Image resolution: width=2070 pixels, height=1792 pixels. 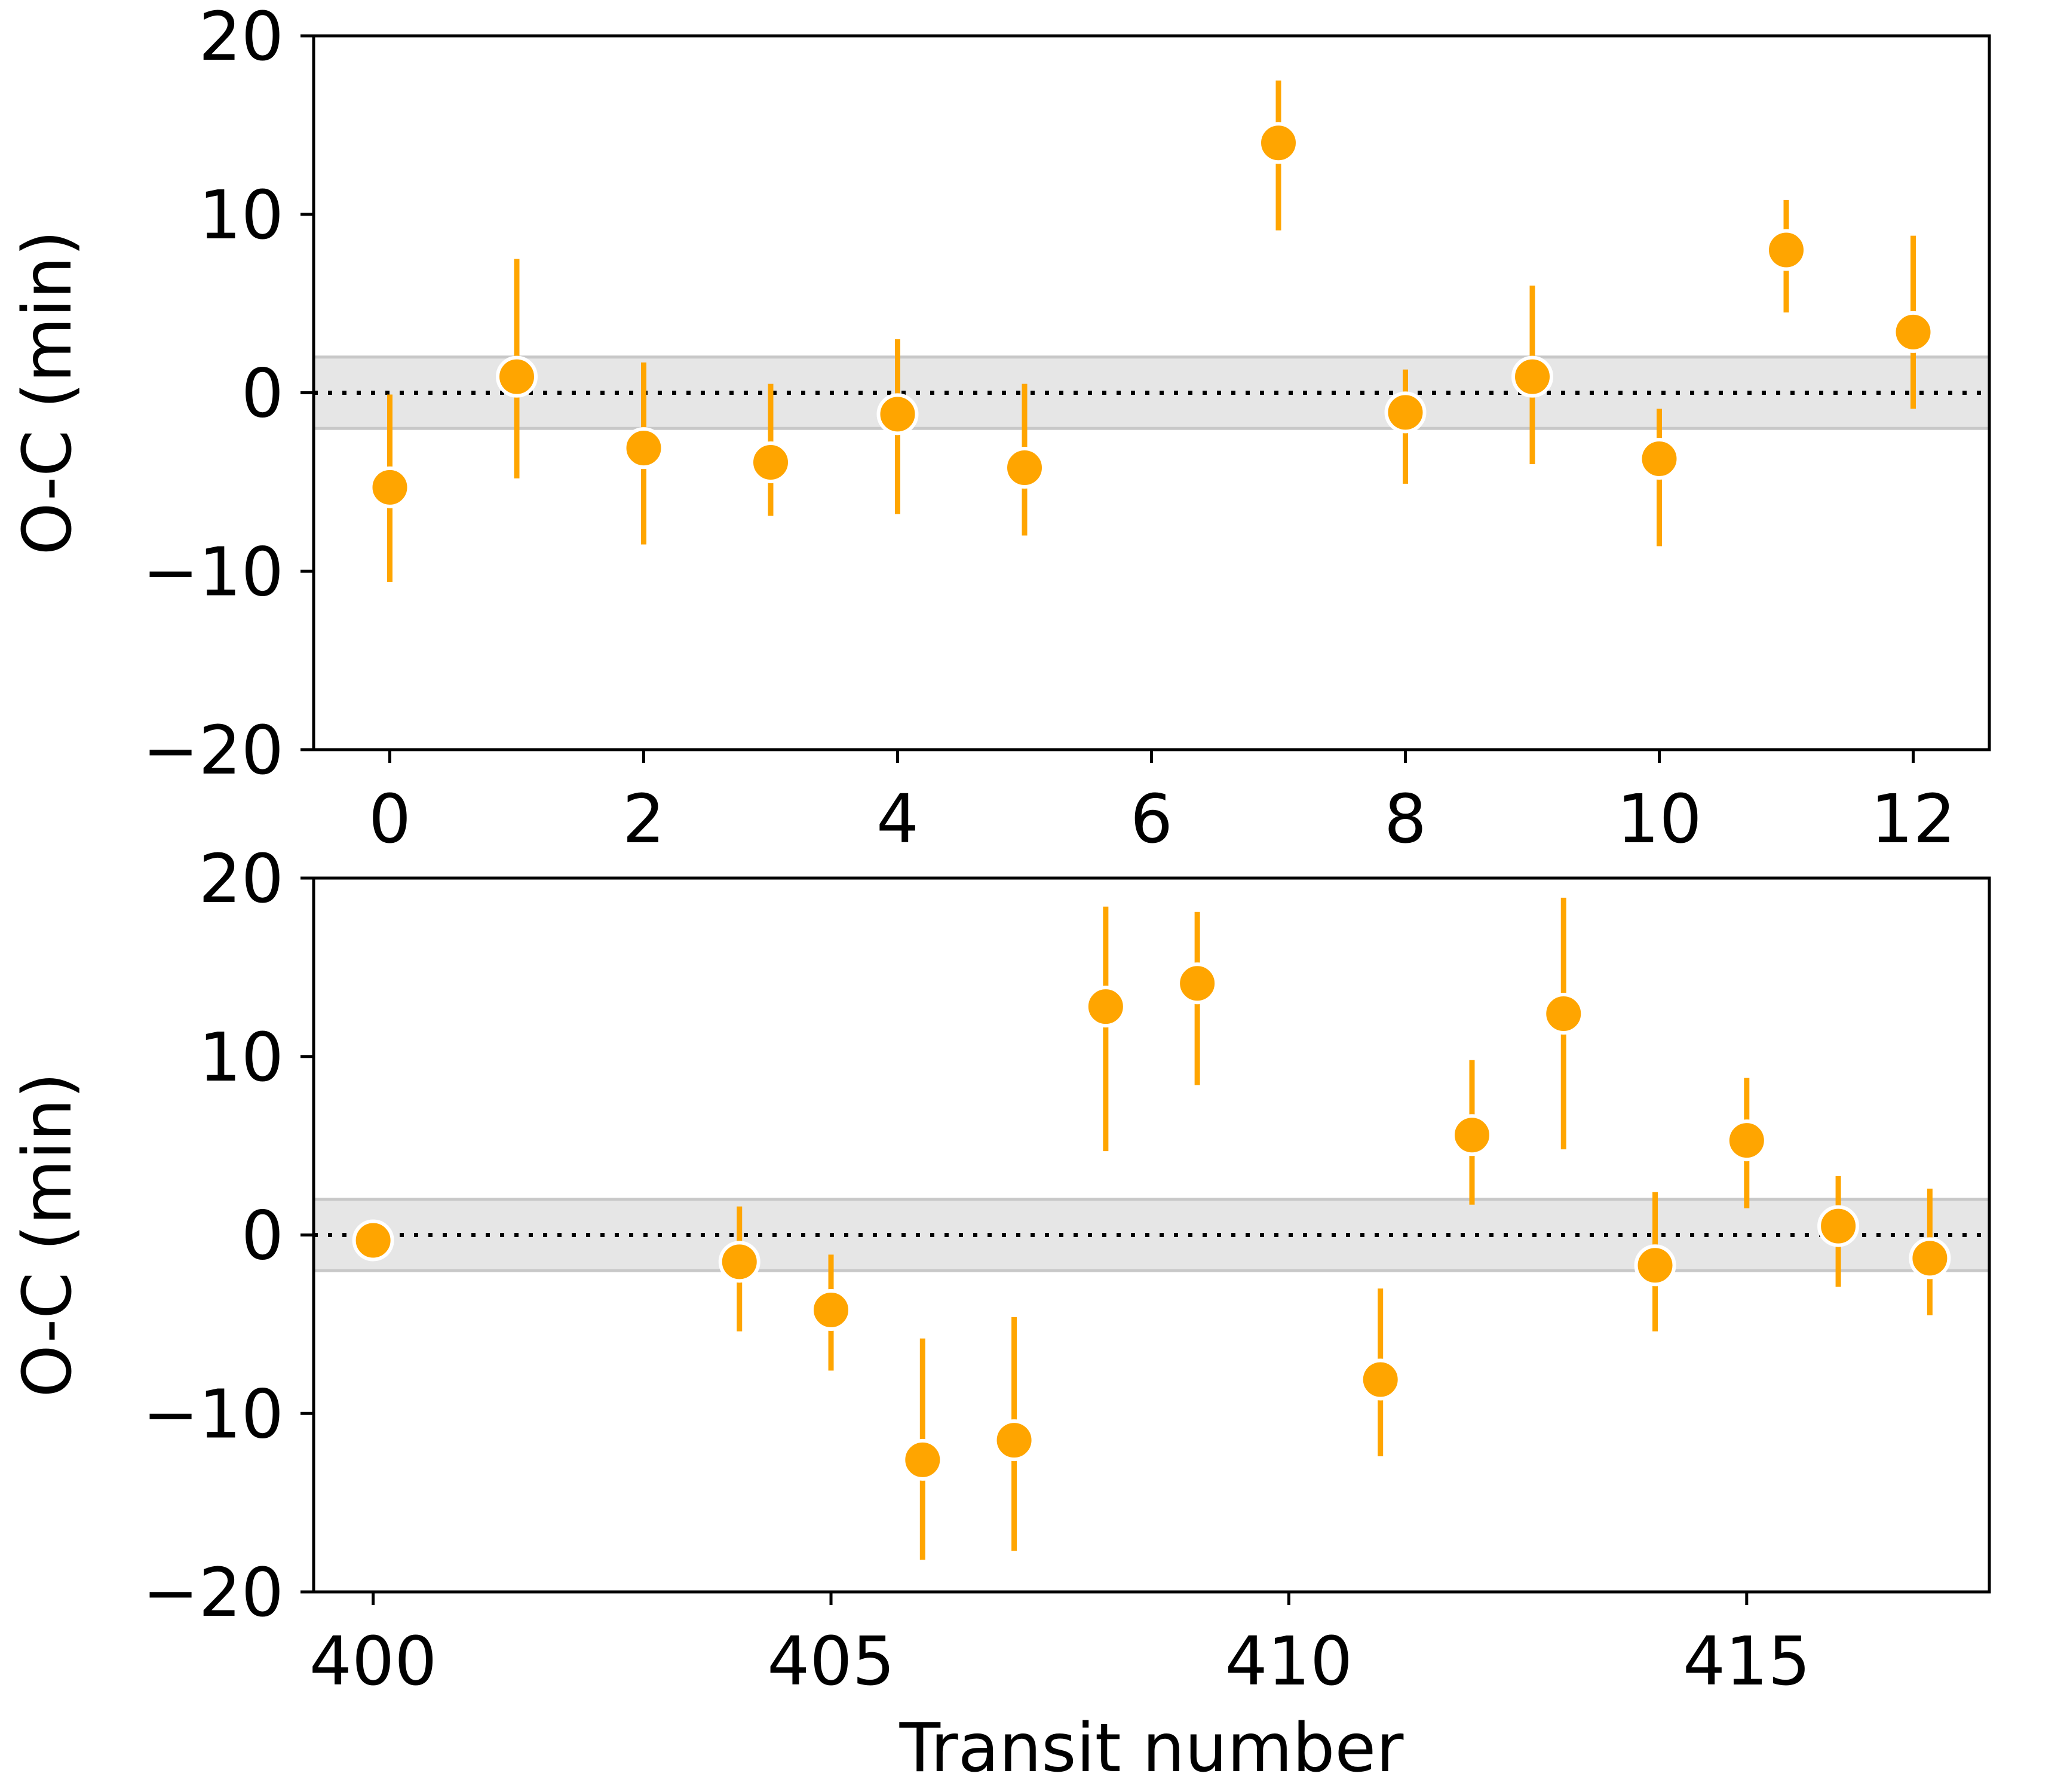 I want to click on x-tick-label: 405, so click(x=831, y=1662).